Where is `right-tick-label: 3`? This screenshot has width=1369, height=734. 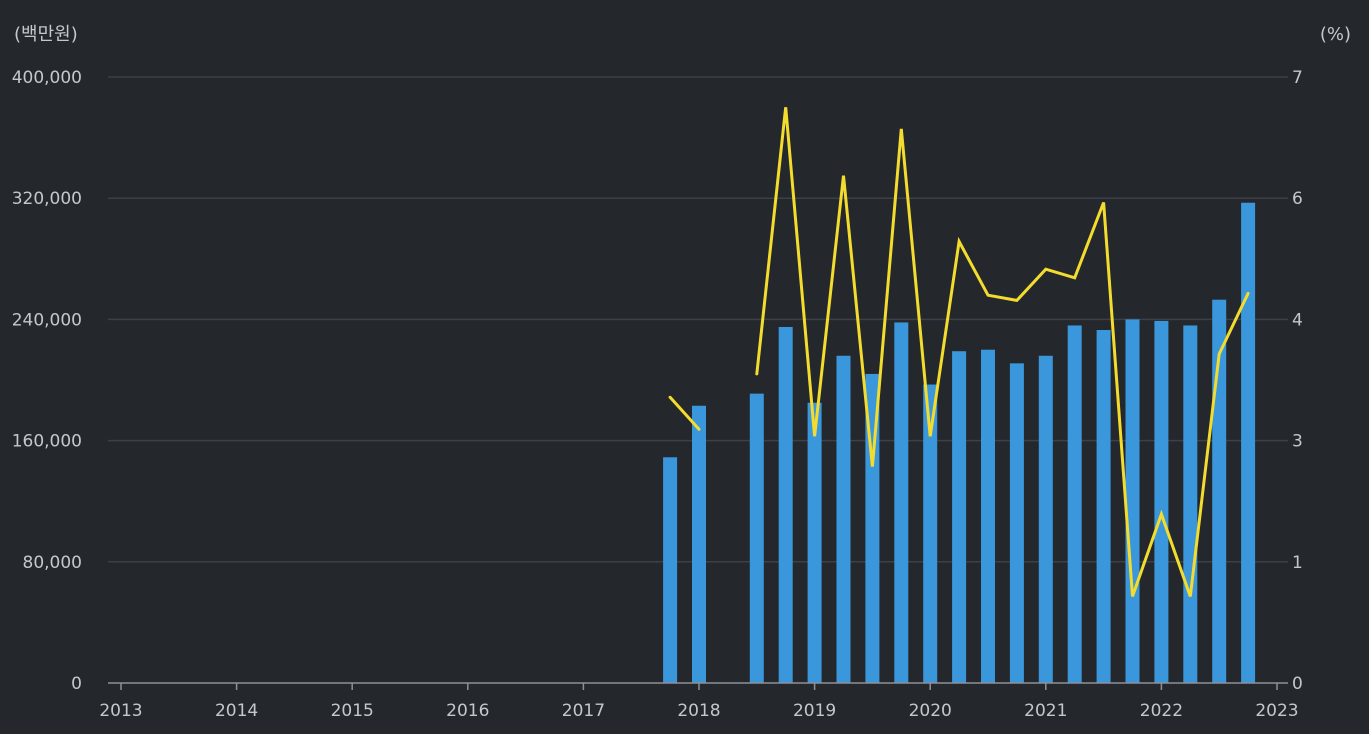 right-tick-label: 3 is located at coordinates (1297, 442).